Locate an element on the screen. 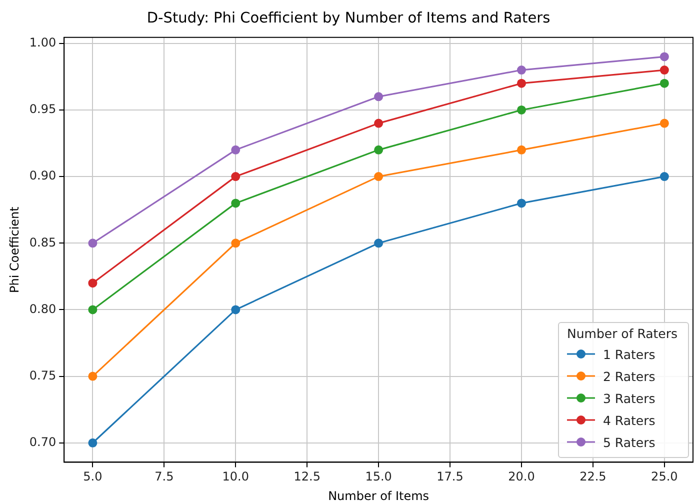  y-axis-title: Phi Coefficient is located at coordinates (14, 249).